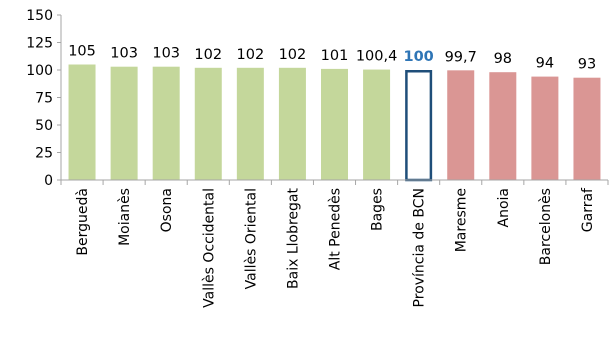 This screenshot has height=352, width=612. Describe the element at coordinates (462, 220) in the screenshot. I see `x-tick-label: Maresme` at that location.